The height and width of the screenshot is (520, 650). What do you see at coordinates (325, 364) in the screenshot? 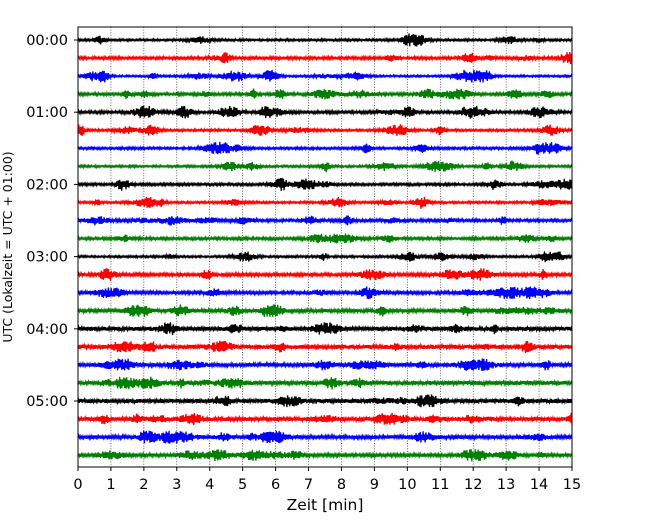
I see `trace-04:30` at bounding box center [325, 364].